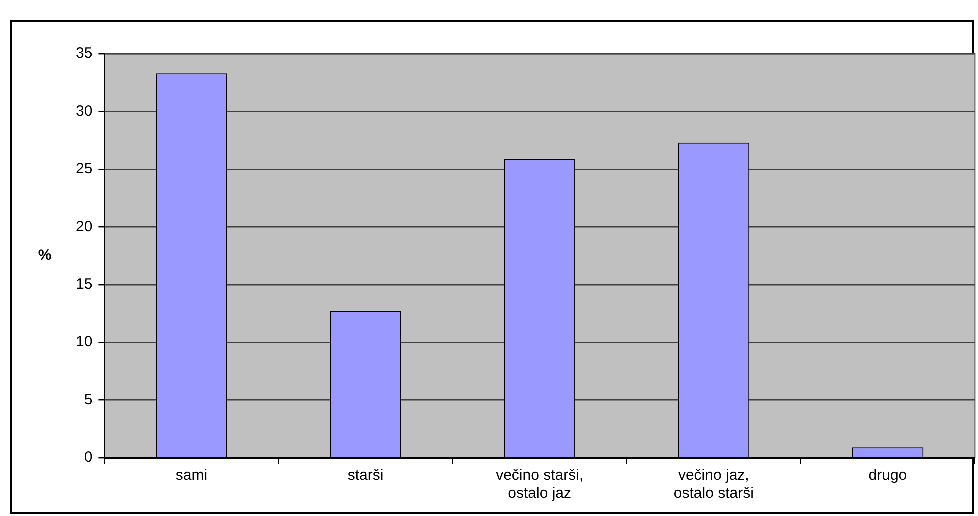 The height and width of the screenshot is (516, 978). Describe the element at coordinates (84, 227) in the screenshot. I see `y-tick-label: 20` at that location.